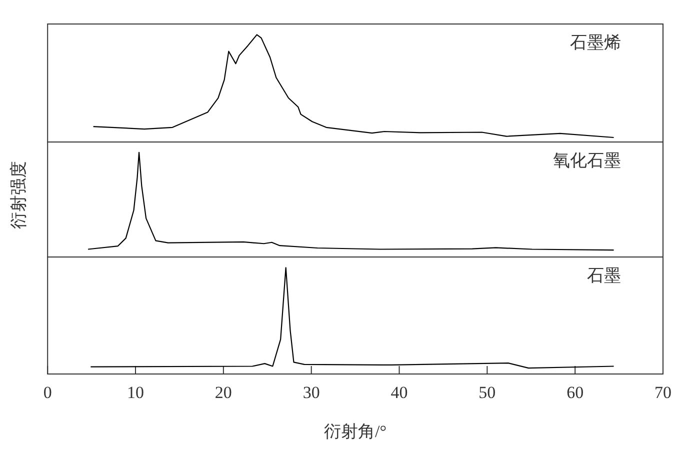 This screenshot has width=680, height=451. I want to click on x-tick-label: 50, so click(487, 392).